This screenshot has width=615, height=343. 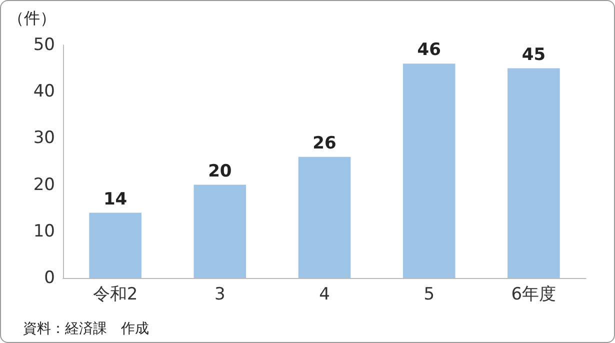 What do you see at coordinates (44, 92) in the screenshot?
I see `y-tick-label: 40` at bounding box center [44, 92].